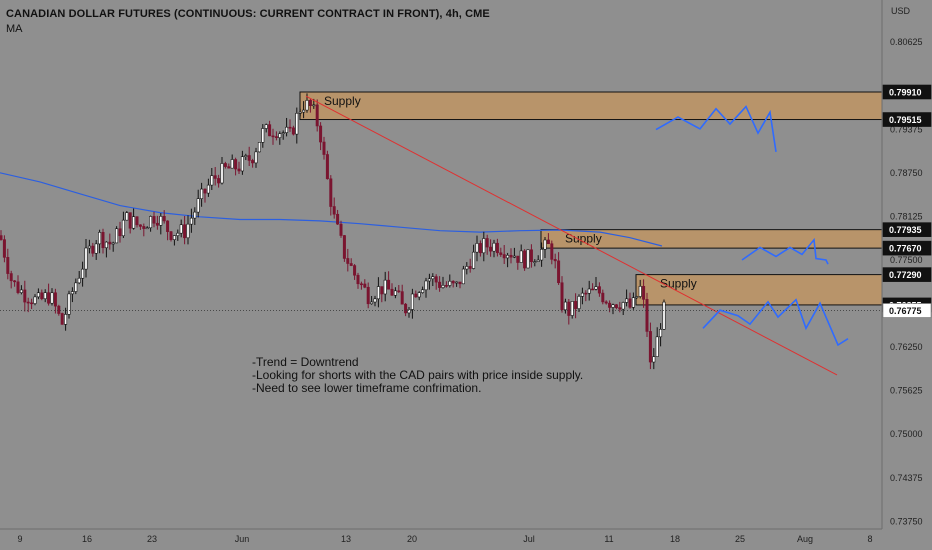 The image size is (932, 550). What do you see at coordinates (444, 539) in the screenshot?
I see `time-axis: 9 16 23 Jun 13 20 Jul 11 18 25 Aug 8` at bounding box center [444, 539].